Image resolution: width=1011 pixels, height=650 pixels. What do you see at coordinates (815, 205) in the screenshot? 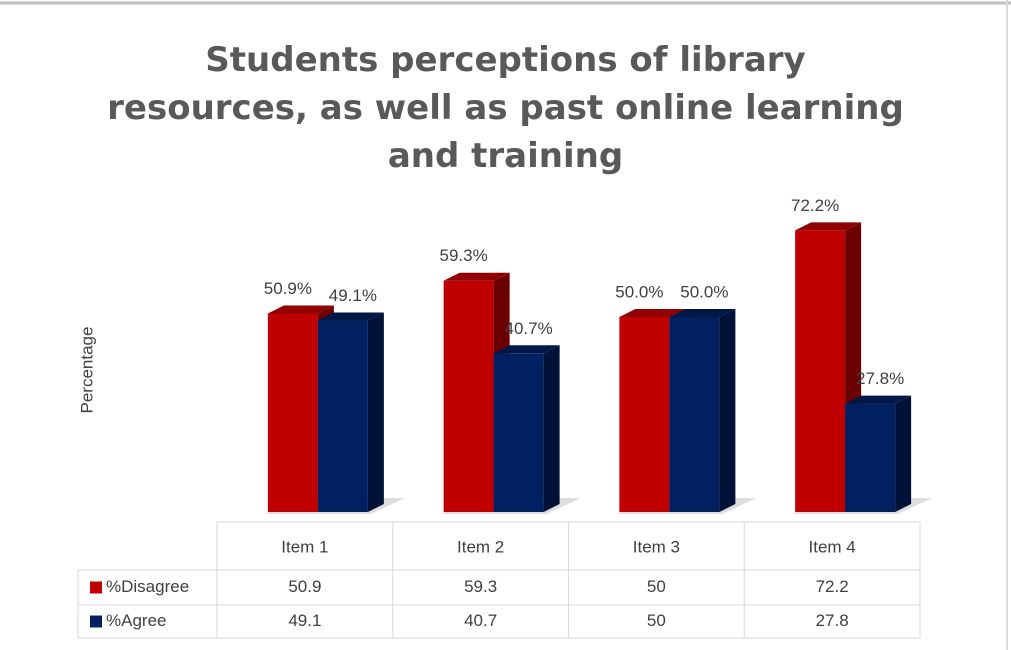
I see `data-label: 72.2%` at bounding box center [815, 205].